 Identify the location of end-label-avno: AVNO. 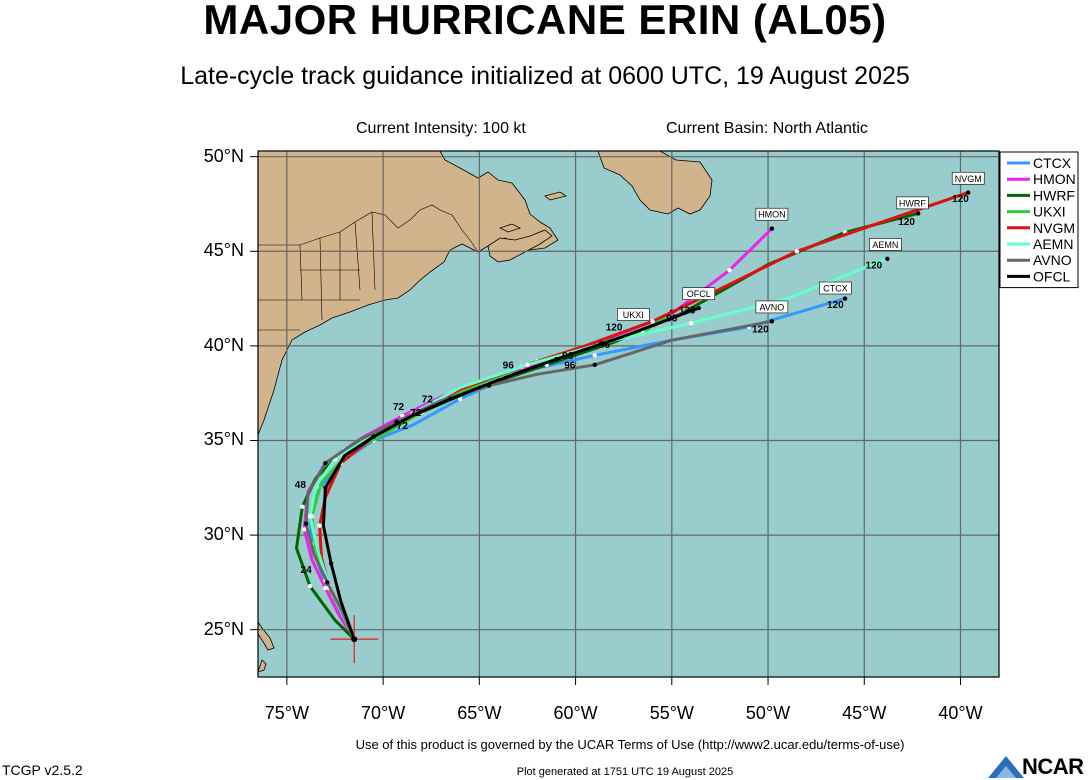
(771, 307).